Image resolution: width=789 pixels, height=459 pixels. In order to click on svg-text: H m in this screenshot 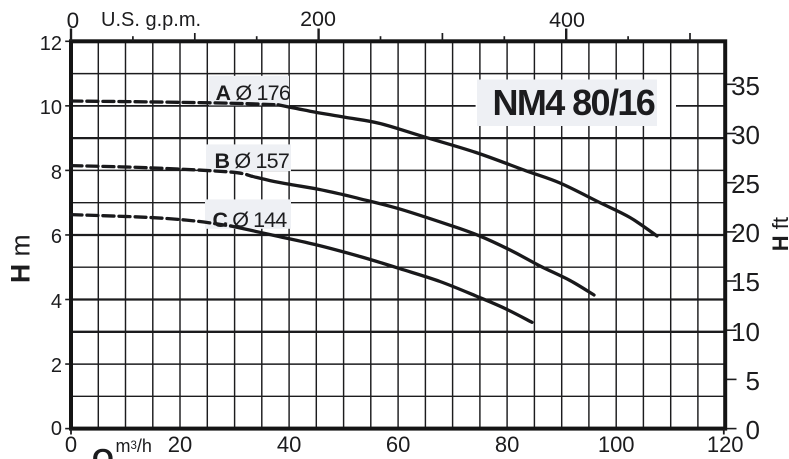, I will do `click(21, 258)`.